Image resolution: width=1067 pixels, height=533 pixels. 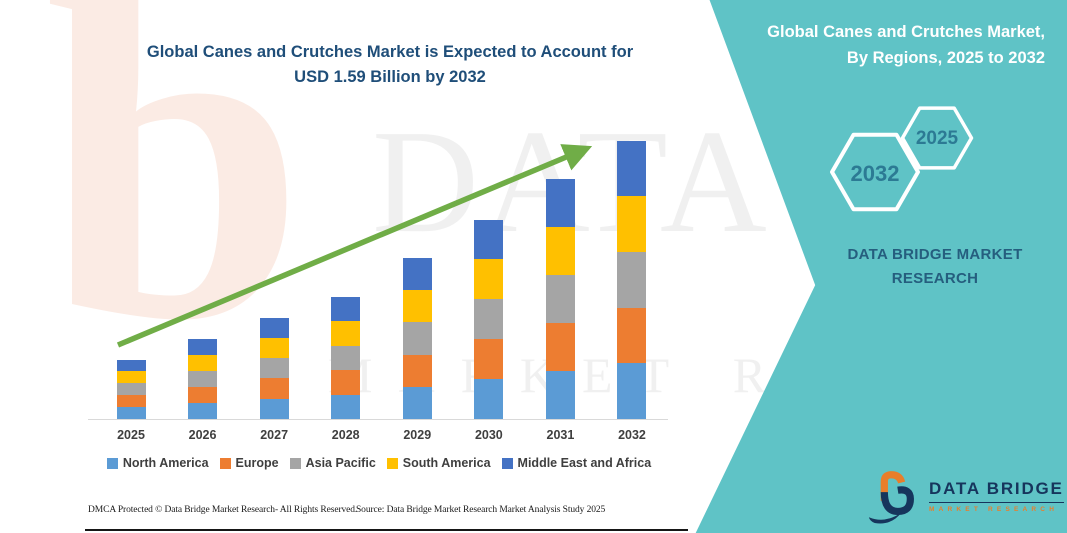 I want to click on hexagon-2032-shape, so click(x=875, y=172).